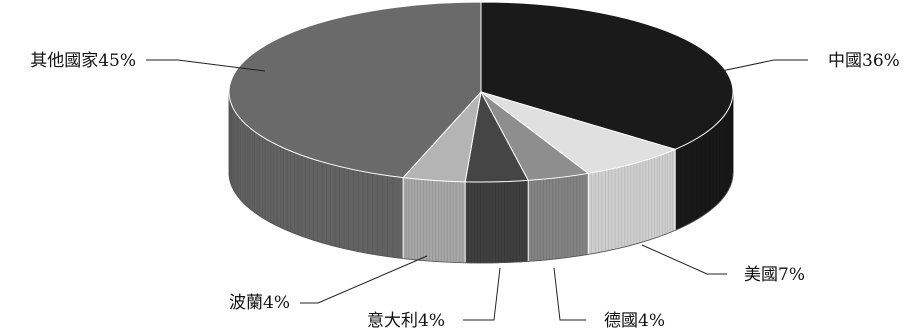 The height and width of the screenshot is (336, 912). Describe the element at coordinates (83, 61) in the screenshot. I see `slice-label-5: 其他國家45%` at that location.